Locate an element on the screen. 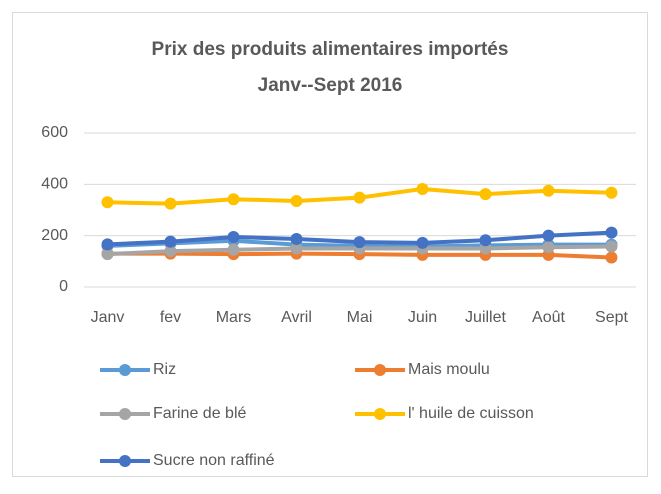  x-tick-label: Mars is located at coordinates (234, 317).